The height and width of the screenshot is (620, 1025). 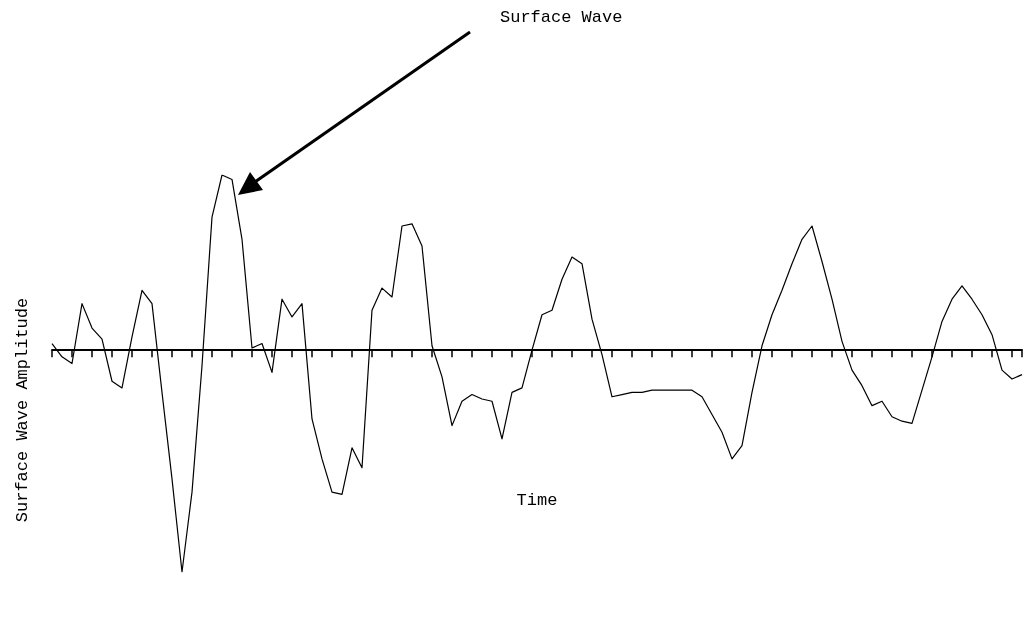 What do you see at coordinates (22, 410) in the screenshot?
I see `y-axis-title: Surface Wave Amplitude` at bounding box center [22, 410].